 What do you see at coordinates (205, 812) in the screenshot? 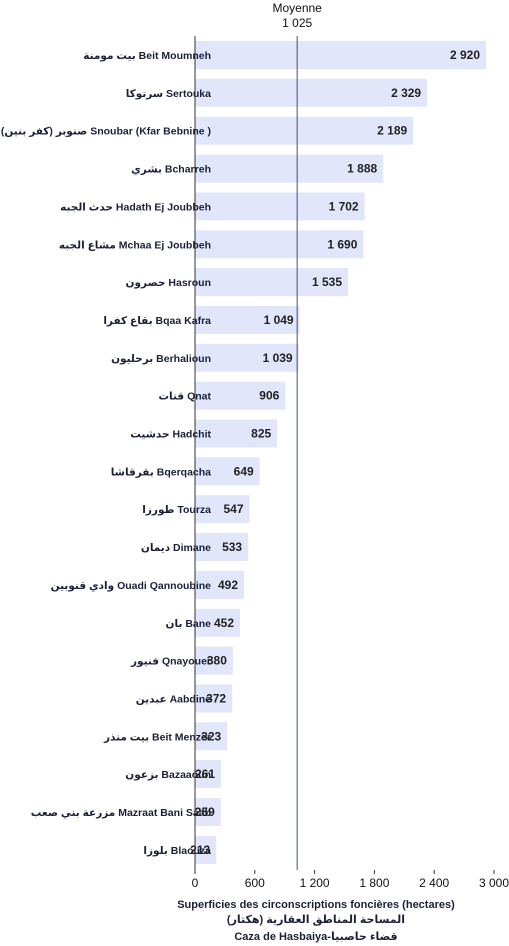
I see `value-label: 259` at bounding box center [205, 812].